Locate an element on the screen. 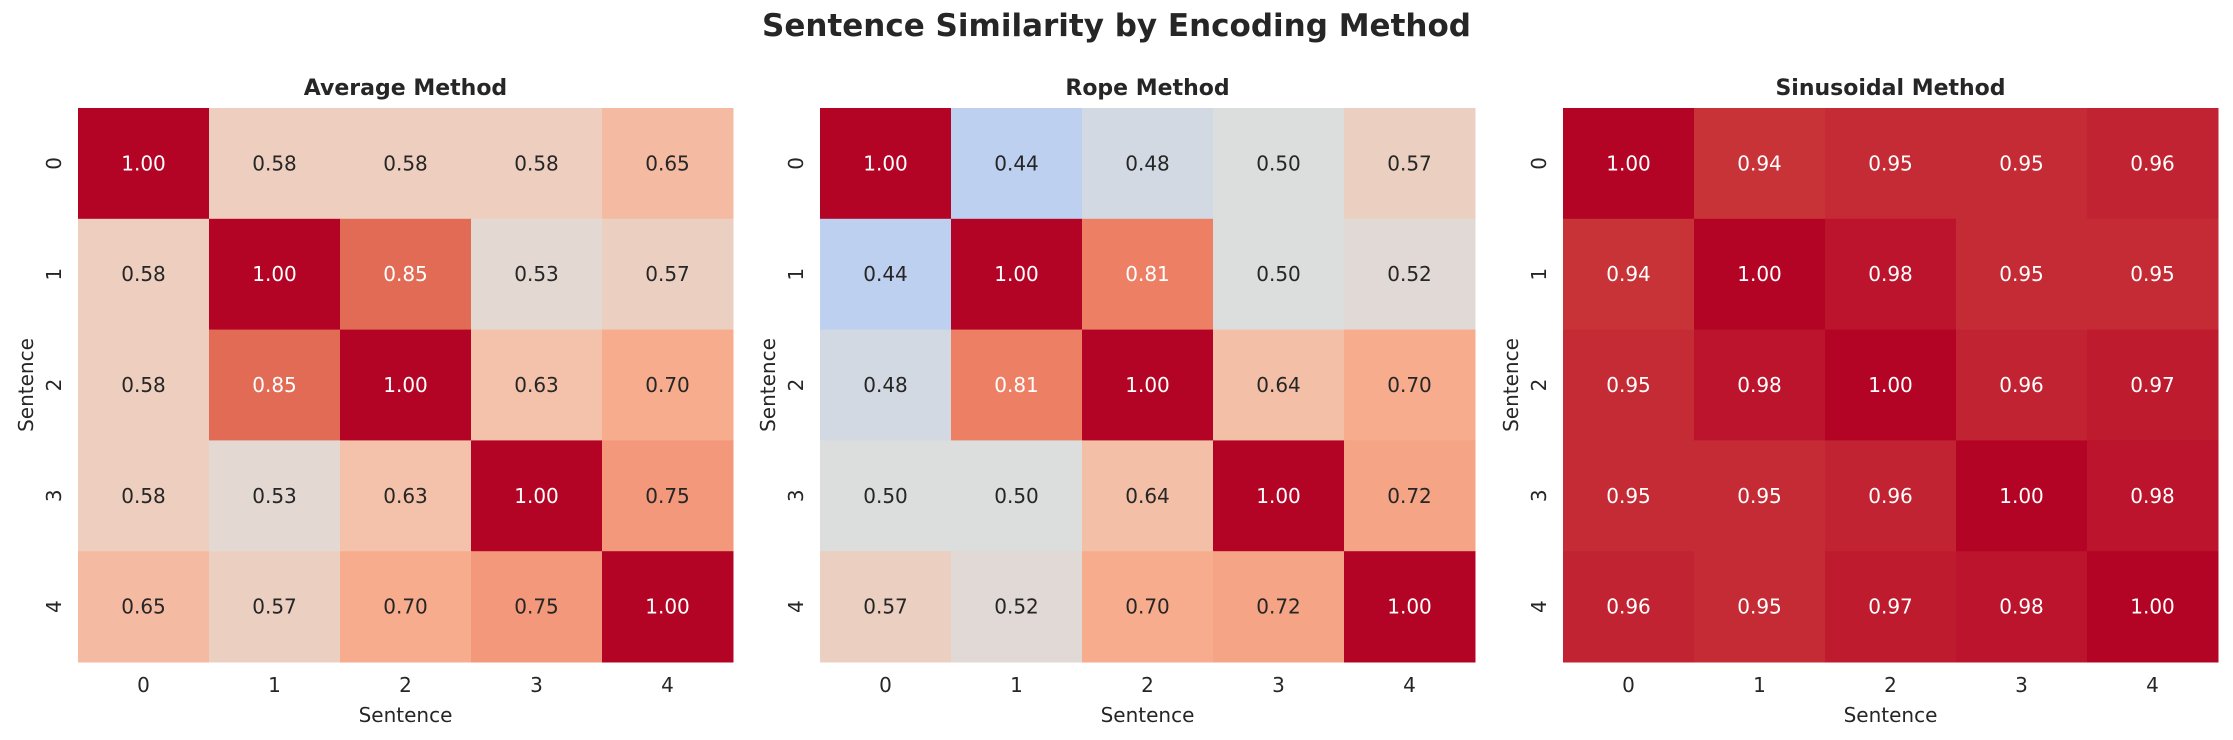 The image size is (2233, 740). chart-title: Sentence Similarity by Encoding Method is located at coordinates (1116, 26).